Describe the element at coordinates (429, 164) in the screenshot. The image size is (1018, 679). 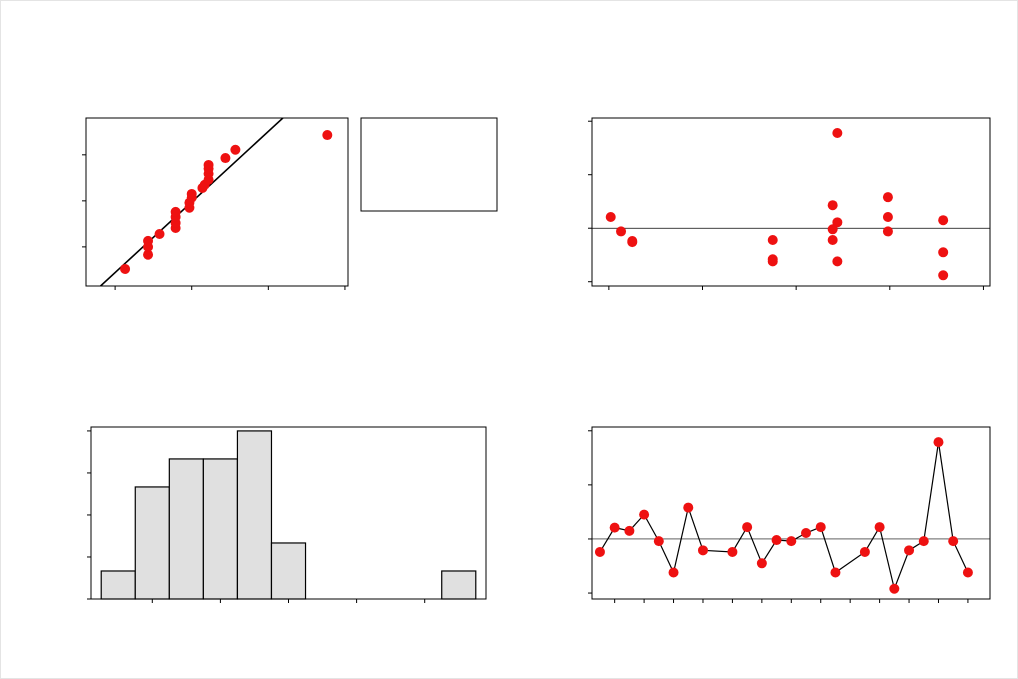
I see `legend-box` at that location.